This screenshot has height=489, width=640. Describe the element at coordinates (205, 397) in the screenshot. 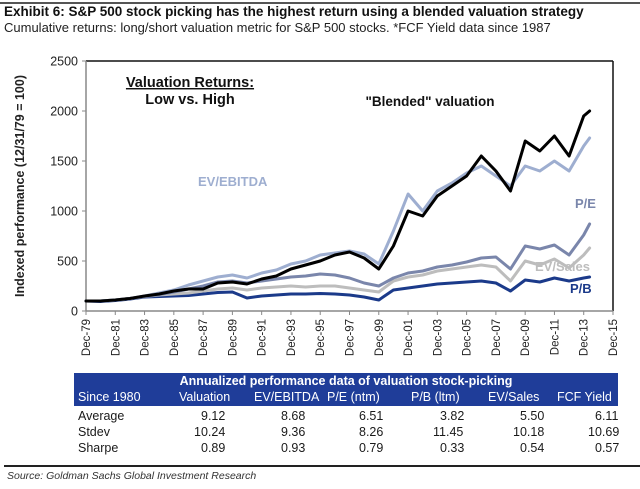

I see `column-header: Valuation` at that location.